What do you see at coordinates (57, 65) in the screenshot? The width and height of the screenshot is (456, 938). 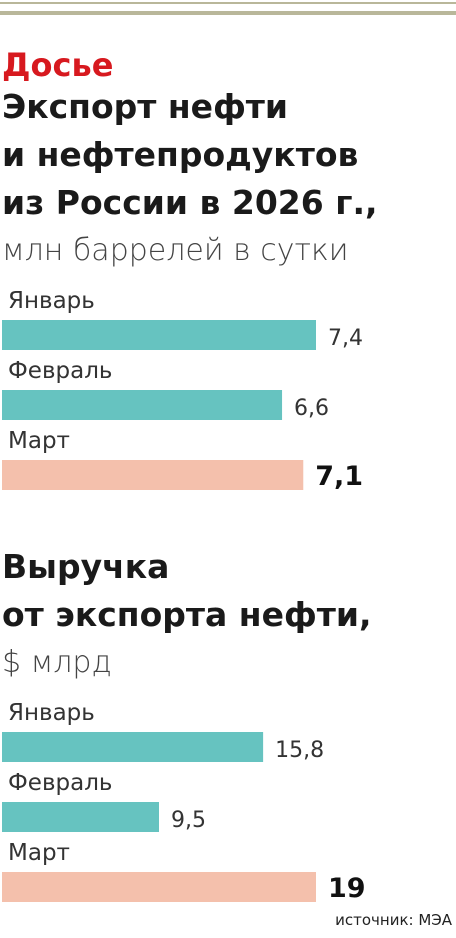 I see `kicker: Досье` at bounding box center [57, 65].